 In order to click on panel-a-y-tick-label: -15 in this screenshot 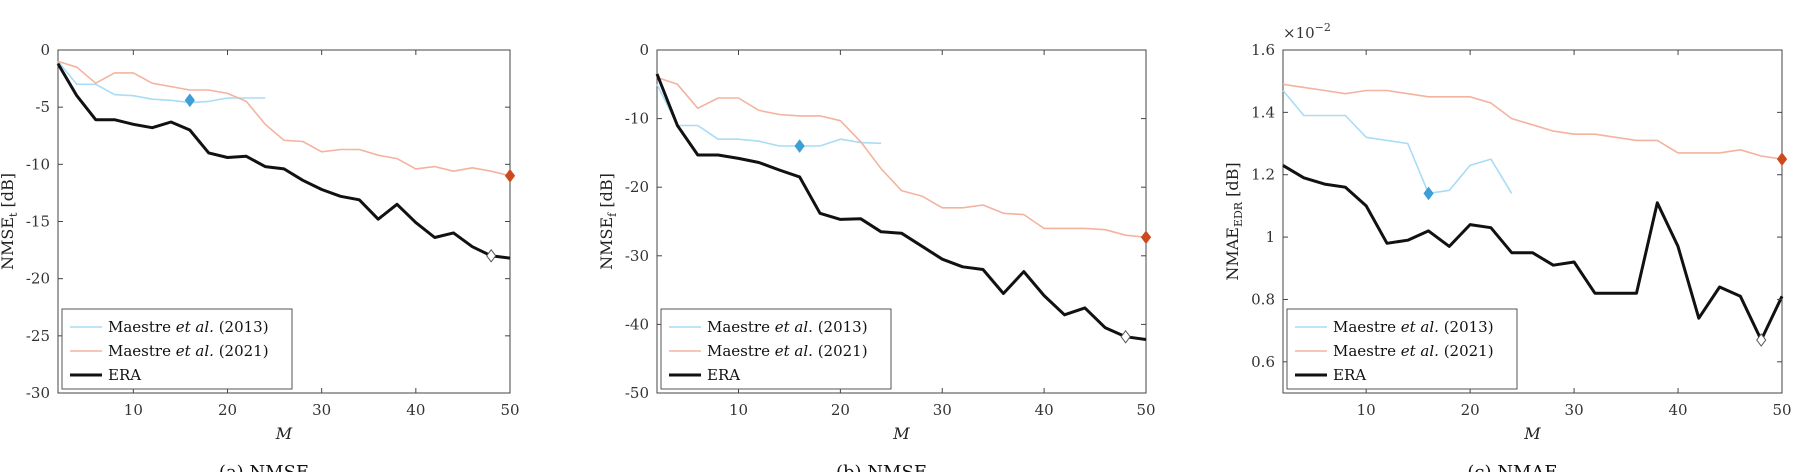, I will do `click(38, 222)`.